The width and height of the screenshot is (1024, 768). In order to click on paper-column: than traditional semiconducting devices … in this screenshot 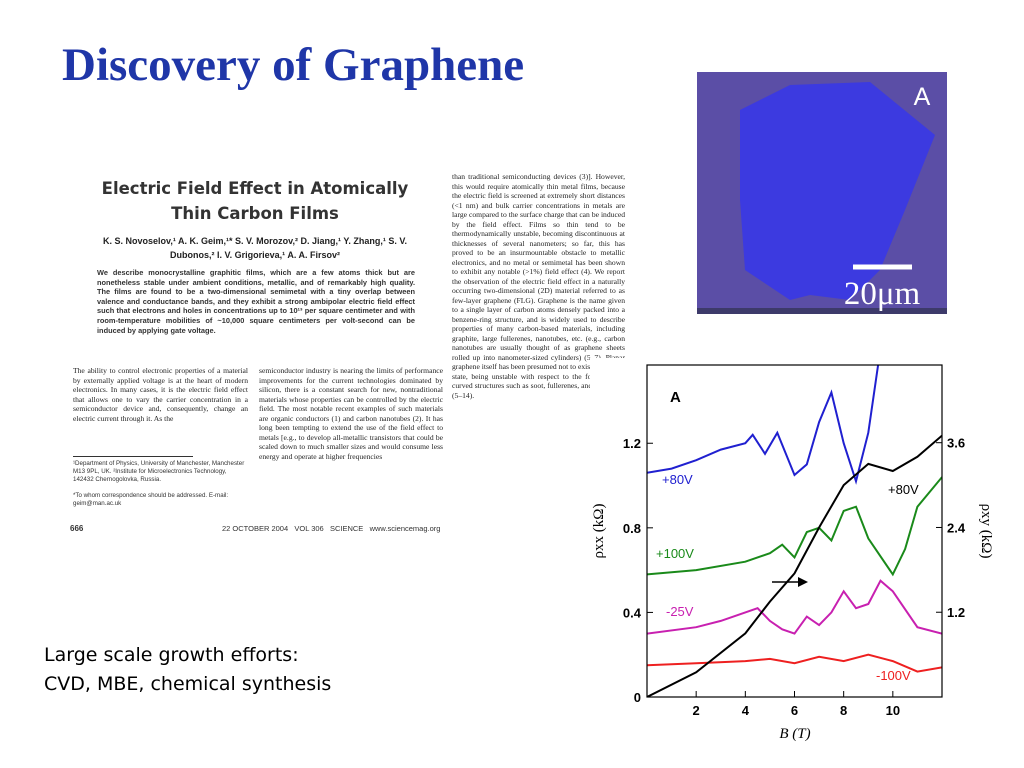, I will do `click(538, 286)`.